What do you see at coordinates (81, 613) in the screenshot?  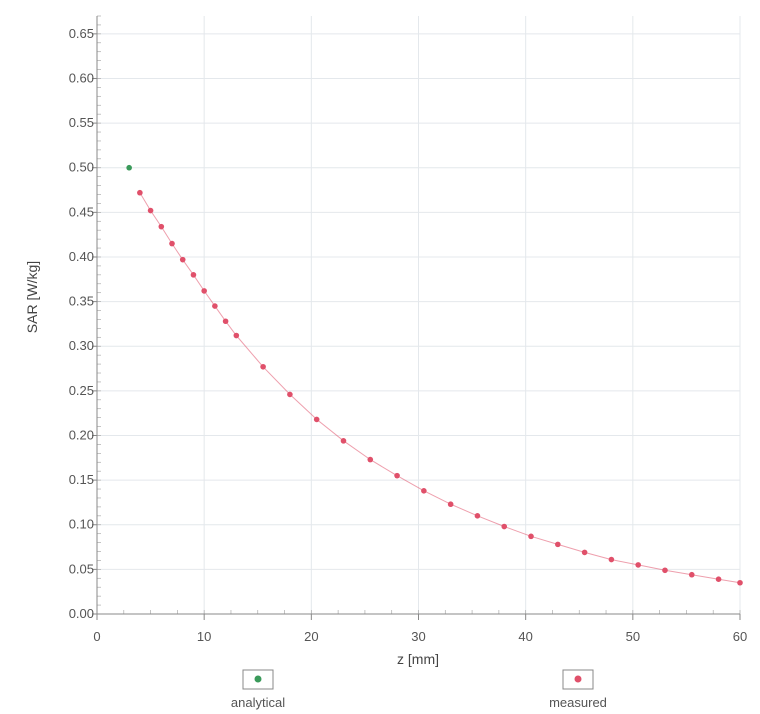 I see `y-tick-label: 0.00` at bounding box center [81, 613].